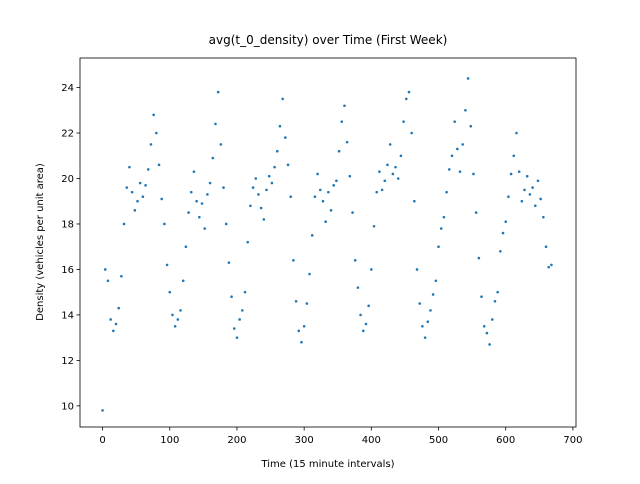  What do you see at coordinates (327, 464) in the screenshot?
I see `x-axis-label: Time (15 minute intervals)` at bounding box center [327, 464].